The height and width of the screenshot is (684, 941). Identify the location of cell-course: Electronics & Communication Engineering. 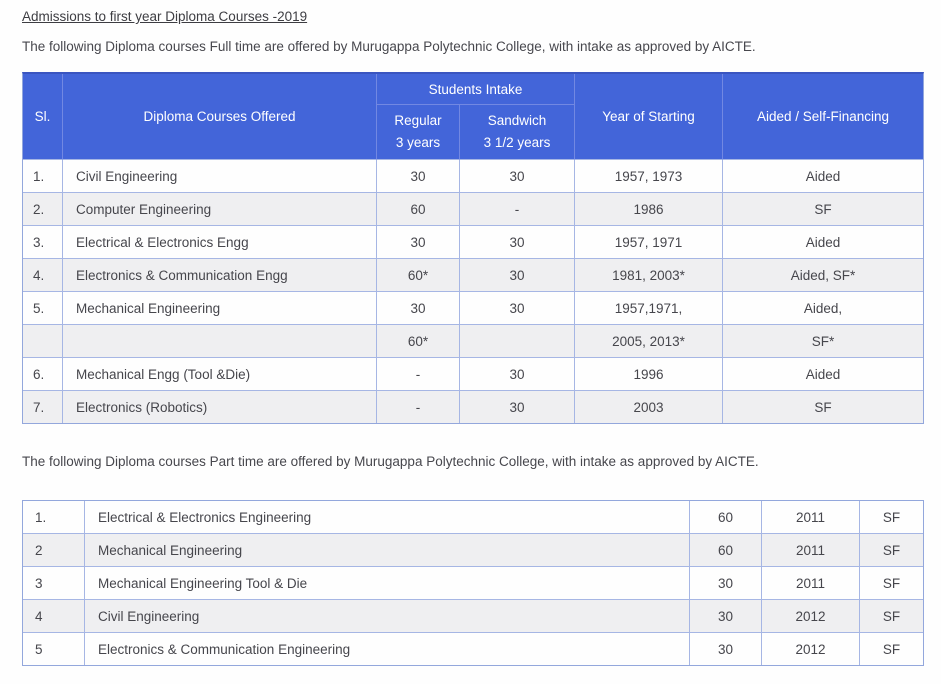
(387, 649).